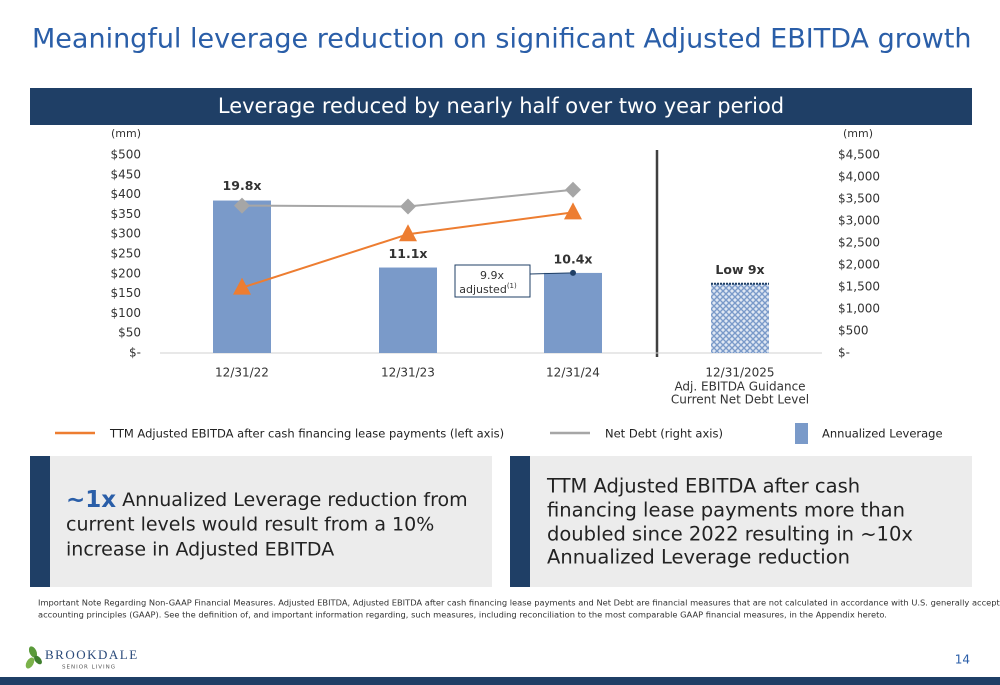  I want to click on box-line: Annualized Leverage reduction from, so click(292, 500).